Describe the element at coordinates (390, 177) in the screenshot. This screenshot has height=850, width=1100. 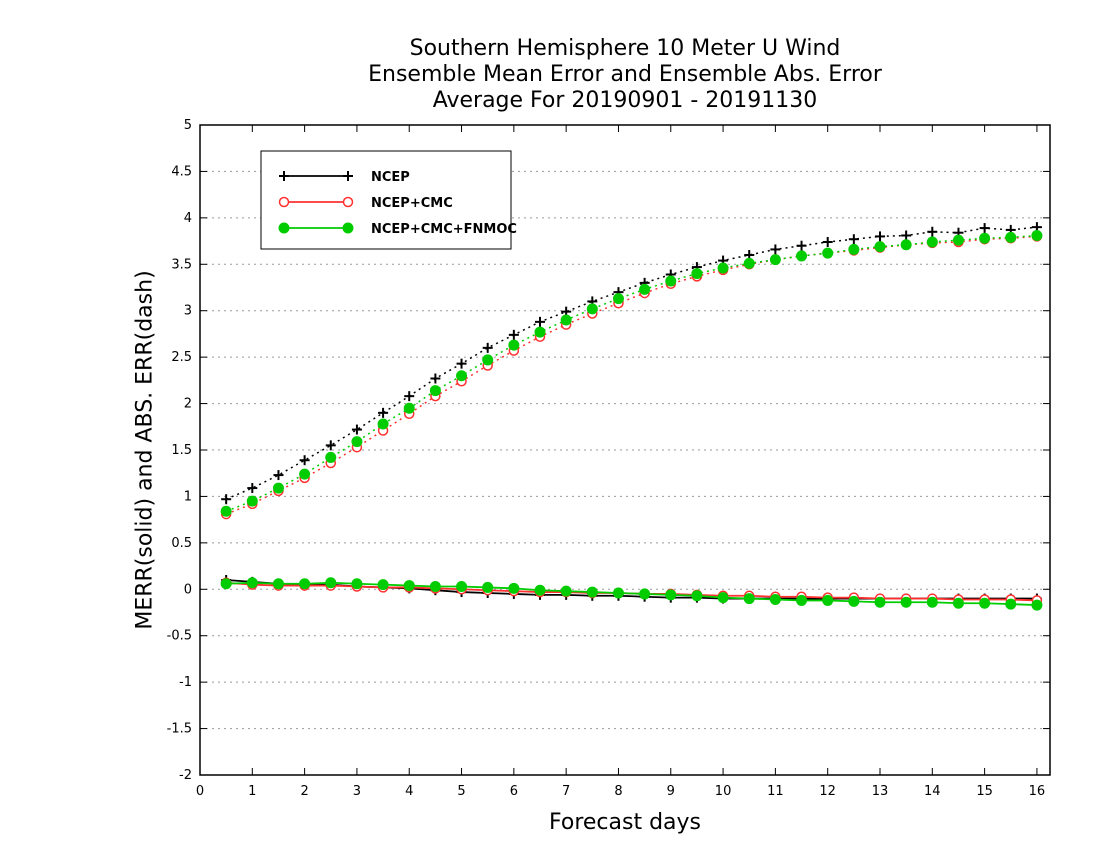
I see `legend-label: NCEP` at that location.